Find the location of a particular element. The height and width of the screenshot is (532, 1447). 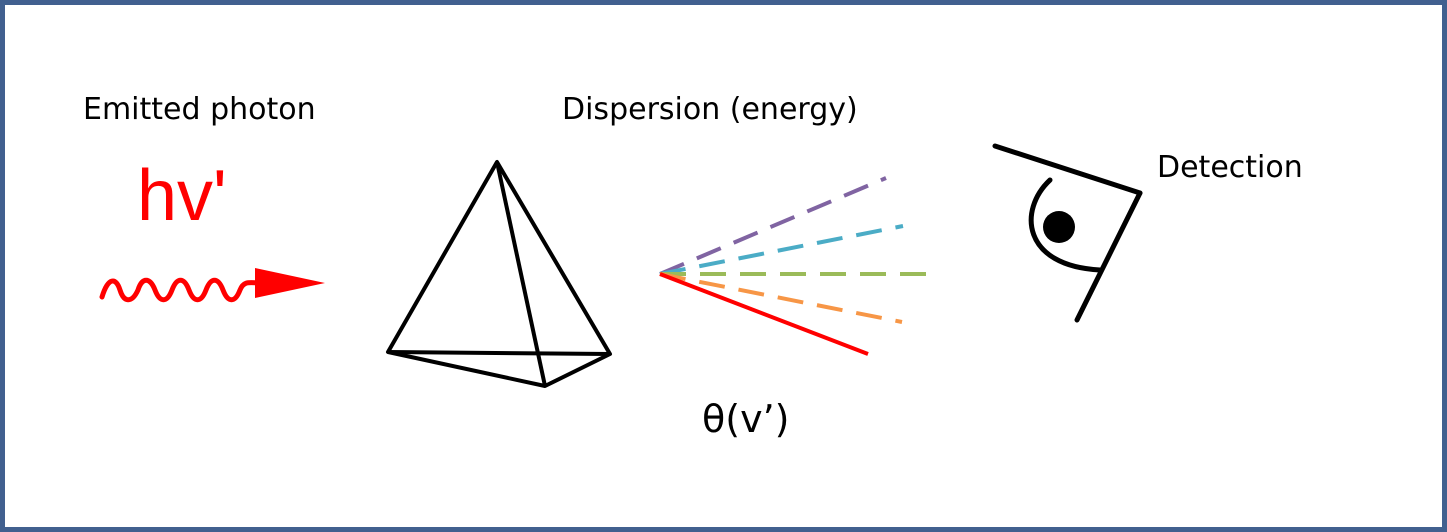

detection-label: Detection is located at coordinates (1230, 167).